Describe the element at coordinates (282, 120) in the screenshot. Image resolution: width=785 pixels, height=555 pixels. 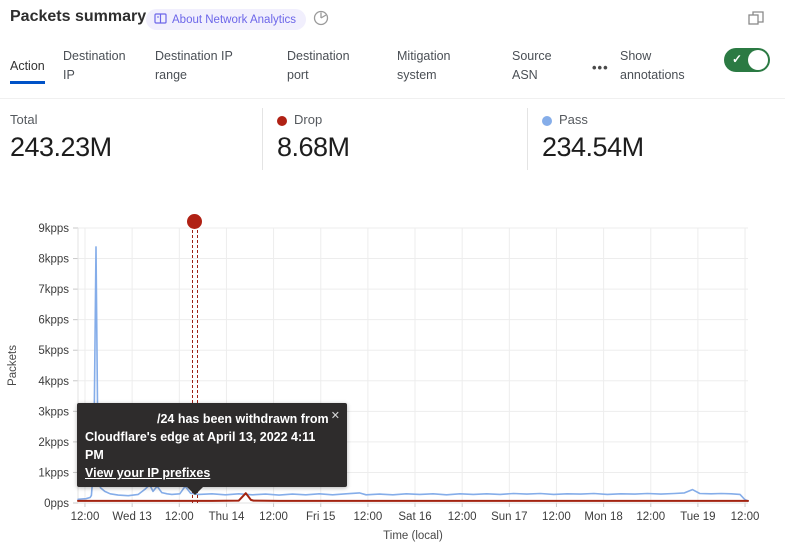
I see `drop-legend-dot` at that location.